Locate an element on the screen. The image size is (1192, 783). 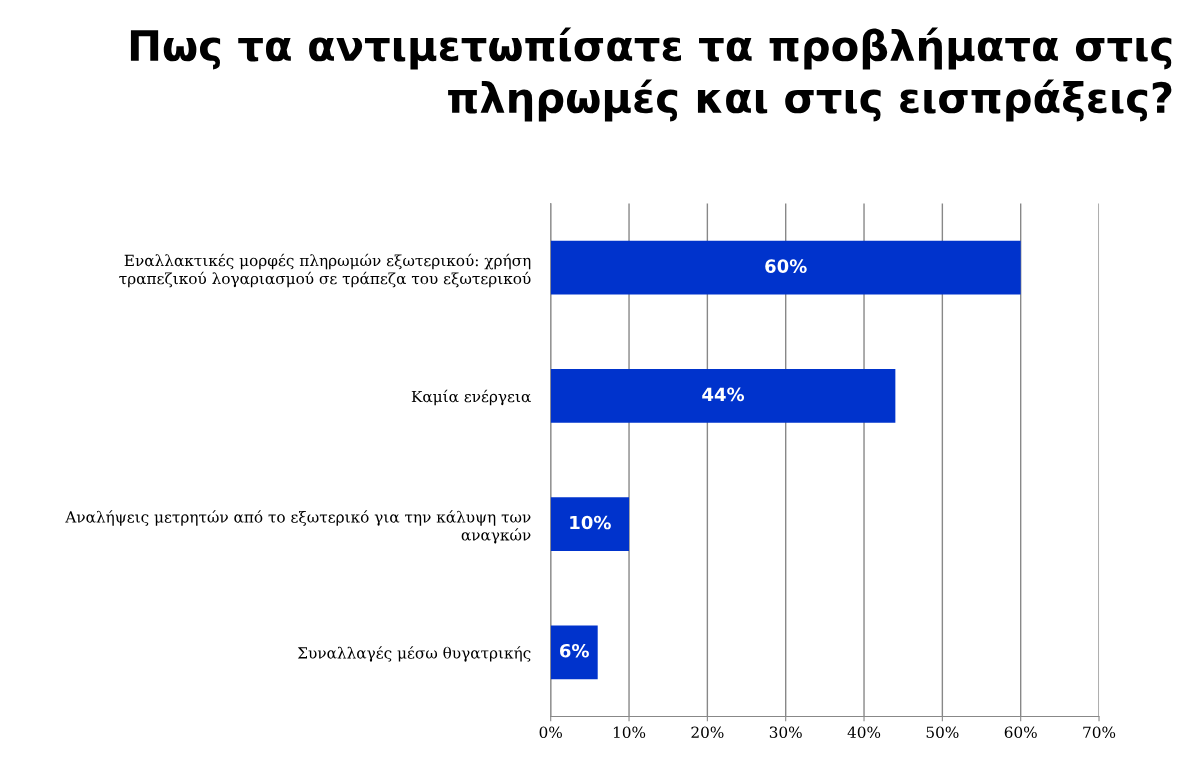
x-tick-label: 70% is located at coordinates (1099, 732).